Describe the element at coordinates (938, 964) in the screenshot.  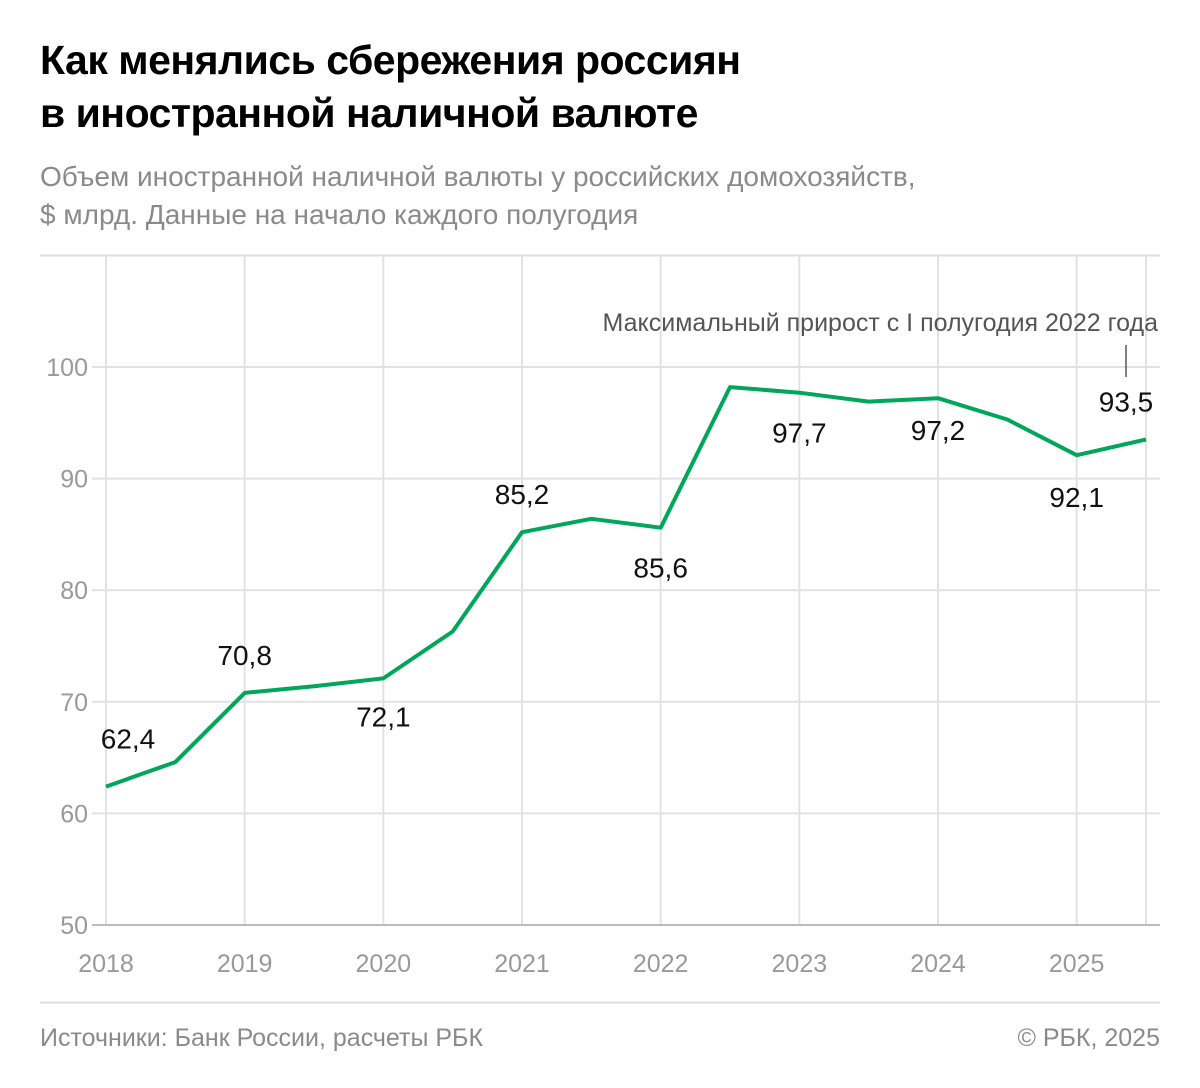
I see `x-tick-label: 2024` at that location.